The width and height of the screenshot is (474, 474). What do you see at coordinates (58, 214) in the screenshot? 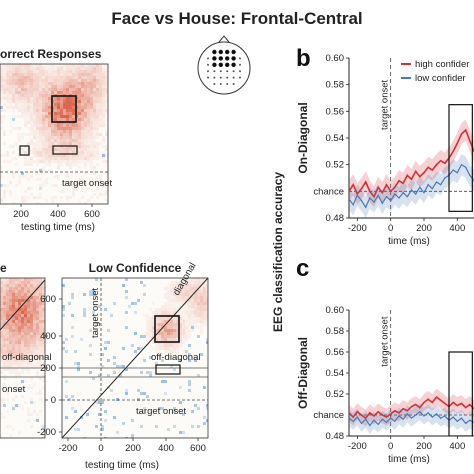
I see `heatmap-top-xtick-label: 400` at bounding box center [58, 214].